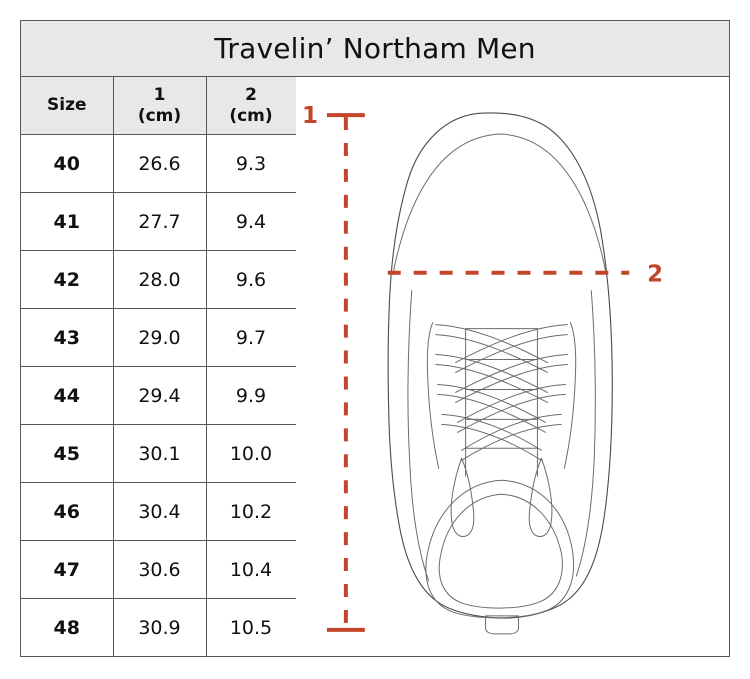 This screenshot has height=679, width=750. I want to click on cell-size: 48, so click(67, 627).